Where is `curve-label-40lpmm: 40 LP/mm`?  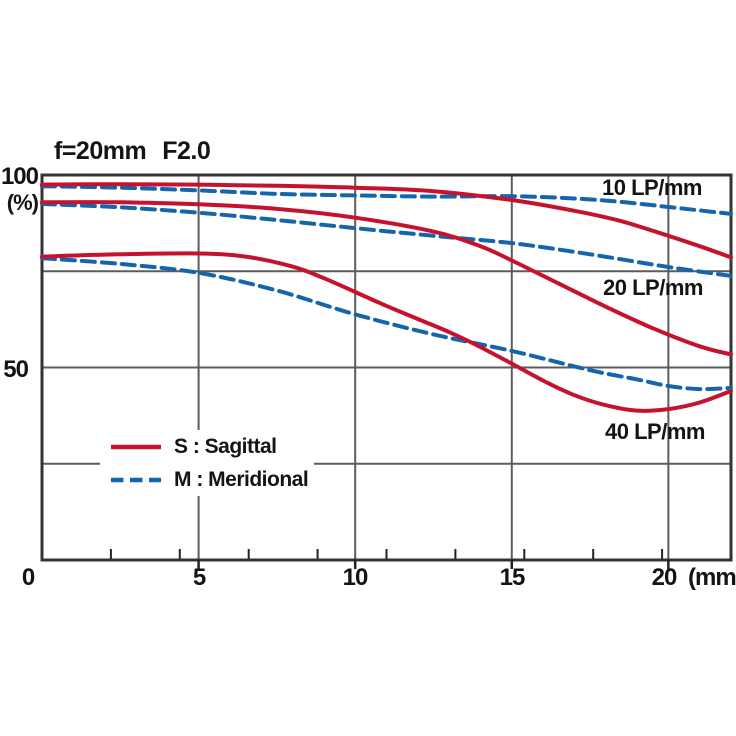
curve-label-40lpmm: 40 LP/mm is located at coordinates (655, 431).